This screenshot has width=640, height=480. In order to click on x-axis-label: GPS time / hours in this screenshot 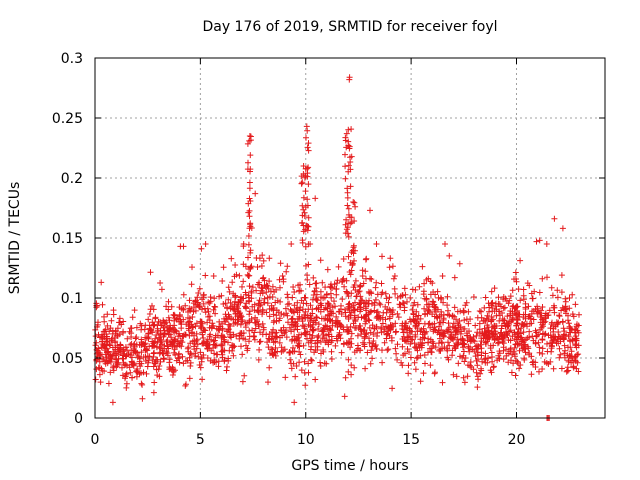, I will do `click(349, 466)`.